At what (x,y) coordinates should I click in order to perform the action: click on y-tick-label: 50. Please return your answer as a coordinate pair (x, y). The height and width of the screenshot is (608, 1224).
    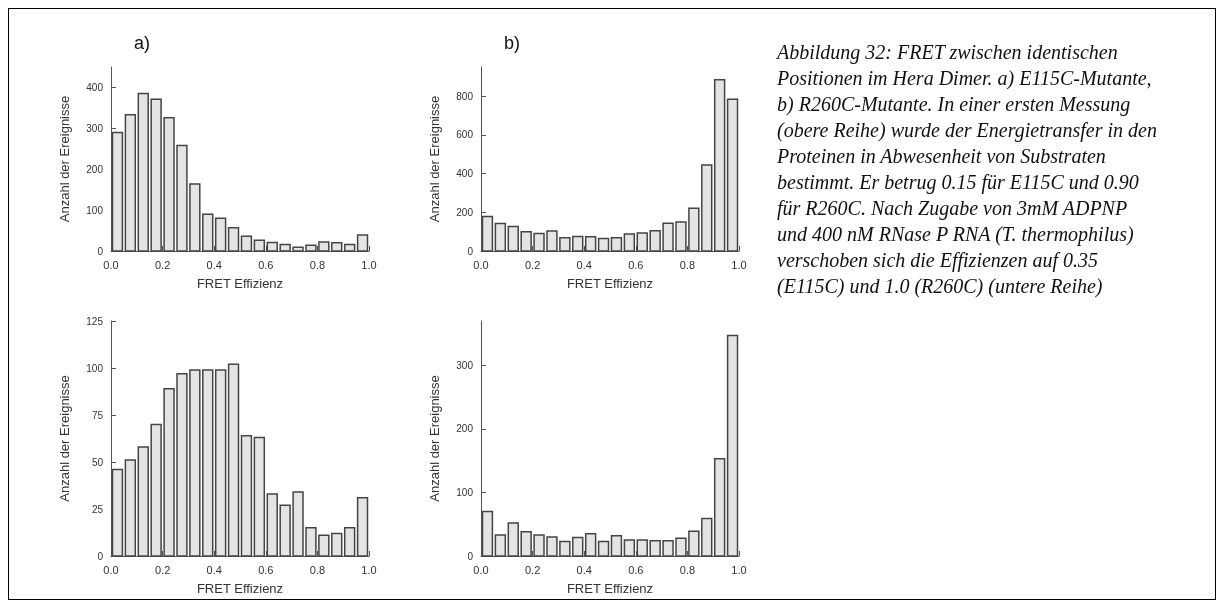
    Looking at the image, I should click on (97, 462).